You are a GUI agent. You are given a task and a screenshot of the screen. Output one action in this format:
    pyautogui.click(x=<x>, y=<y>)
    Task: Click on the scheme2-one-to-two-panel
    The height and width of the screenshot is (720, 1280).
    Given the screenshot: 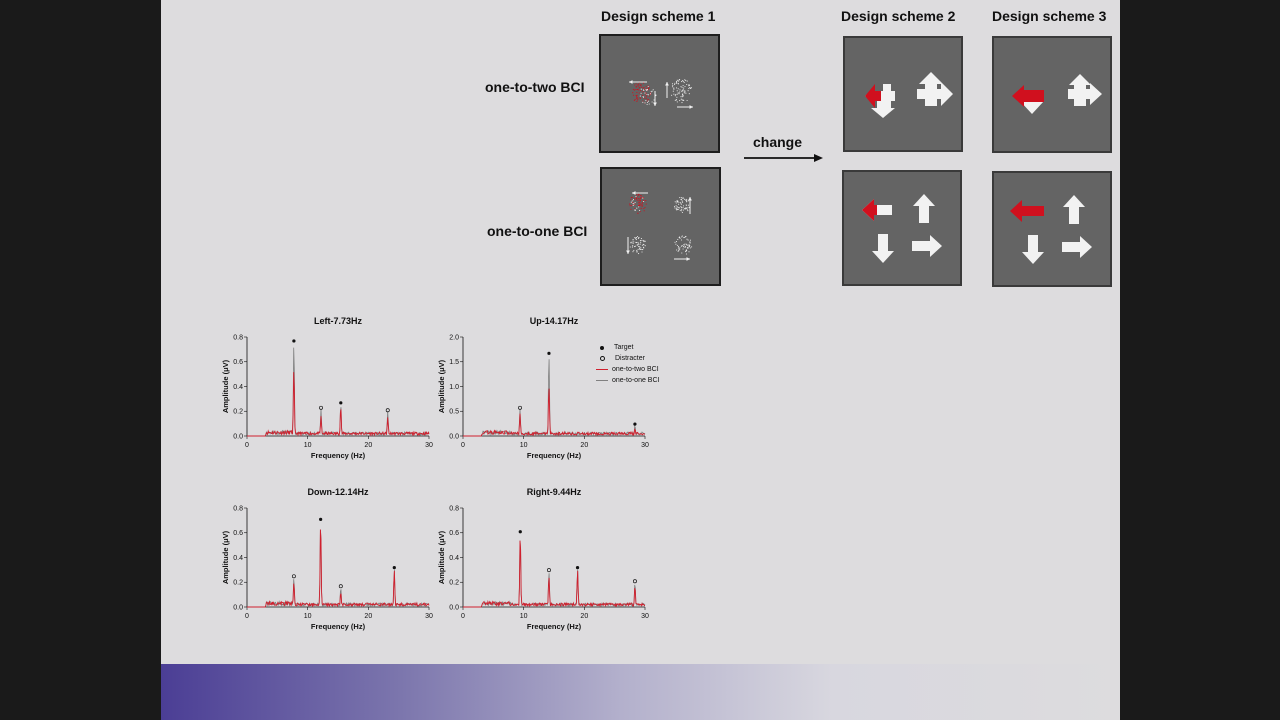 What is the action you would take?
    pyautogui.click(x=903, y=94)
    